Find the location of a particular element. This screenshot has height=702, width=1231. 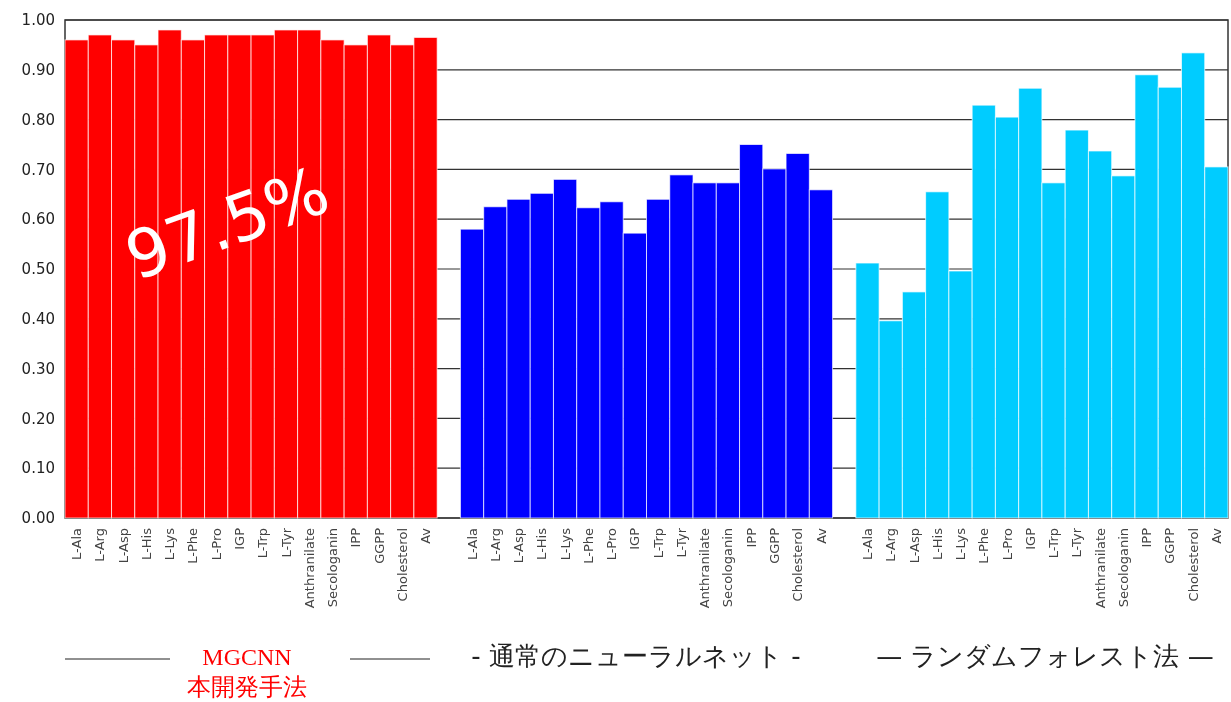

y-tick-label: 0.80 is located at coordinates (38, 119).